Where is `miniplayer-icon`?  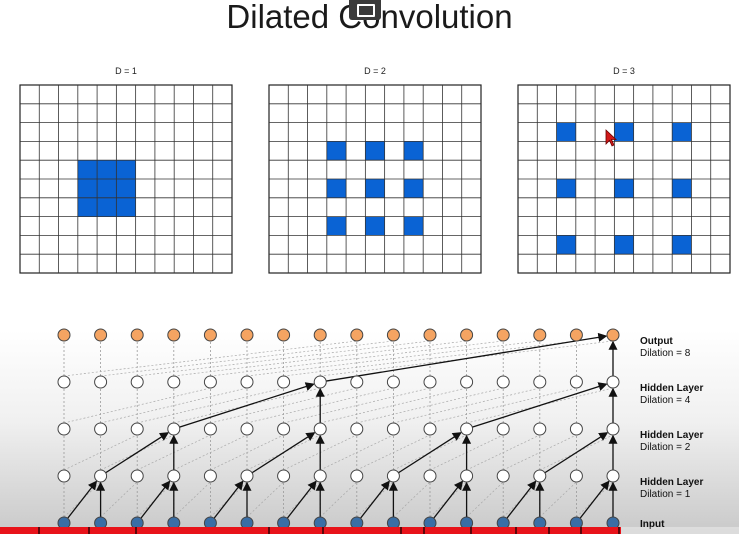 miniplayer-icon is located at coordinates (365, 10).